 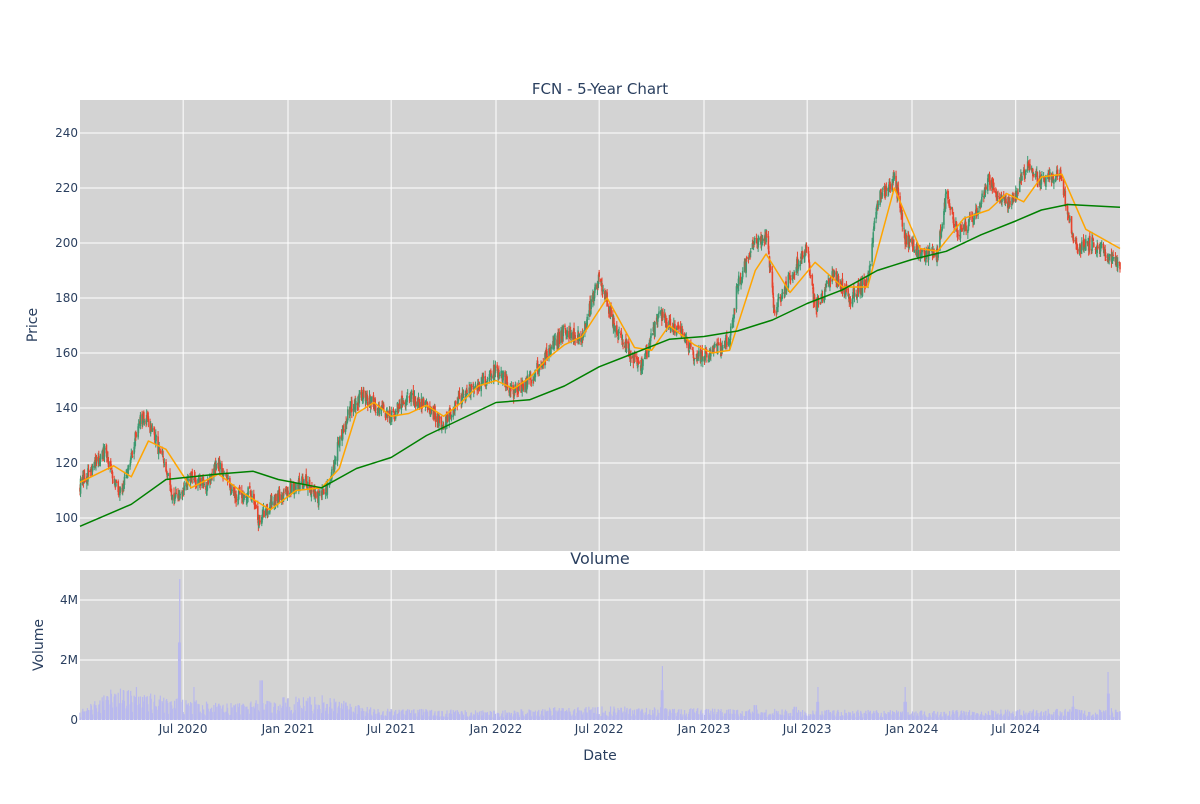 I want to click on volume-y-tick-label: 2M, so click(x=69, y=660).